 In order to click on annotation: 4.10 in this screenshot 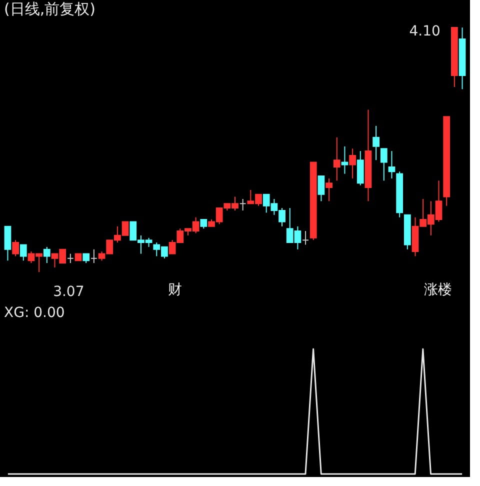, I will do `click(424, 32)`.